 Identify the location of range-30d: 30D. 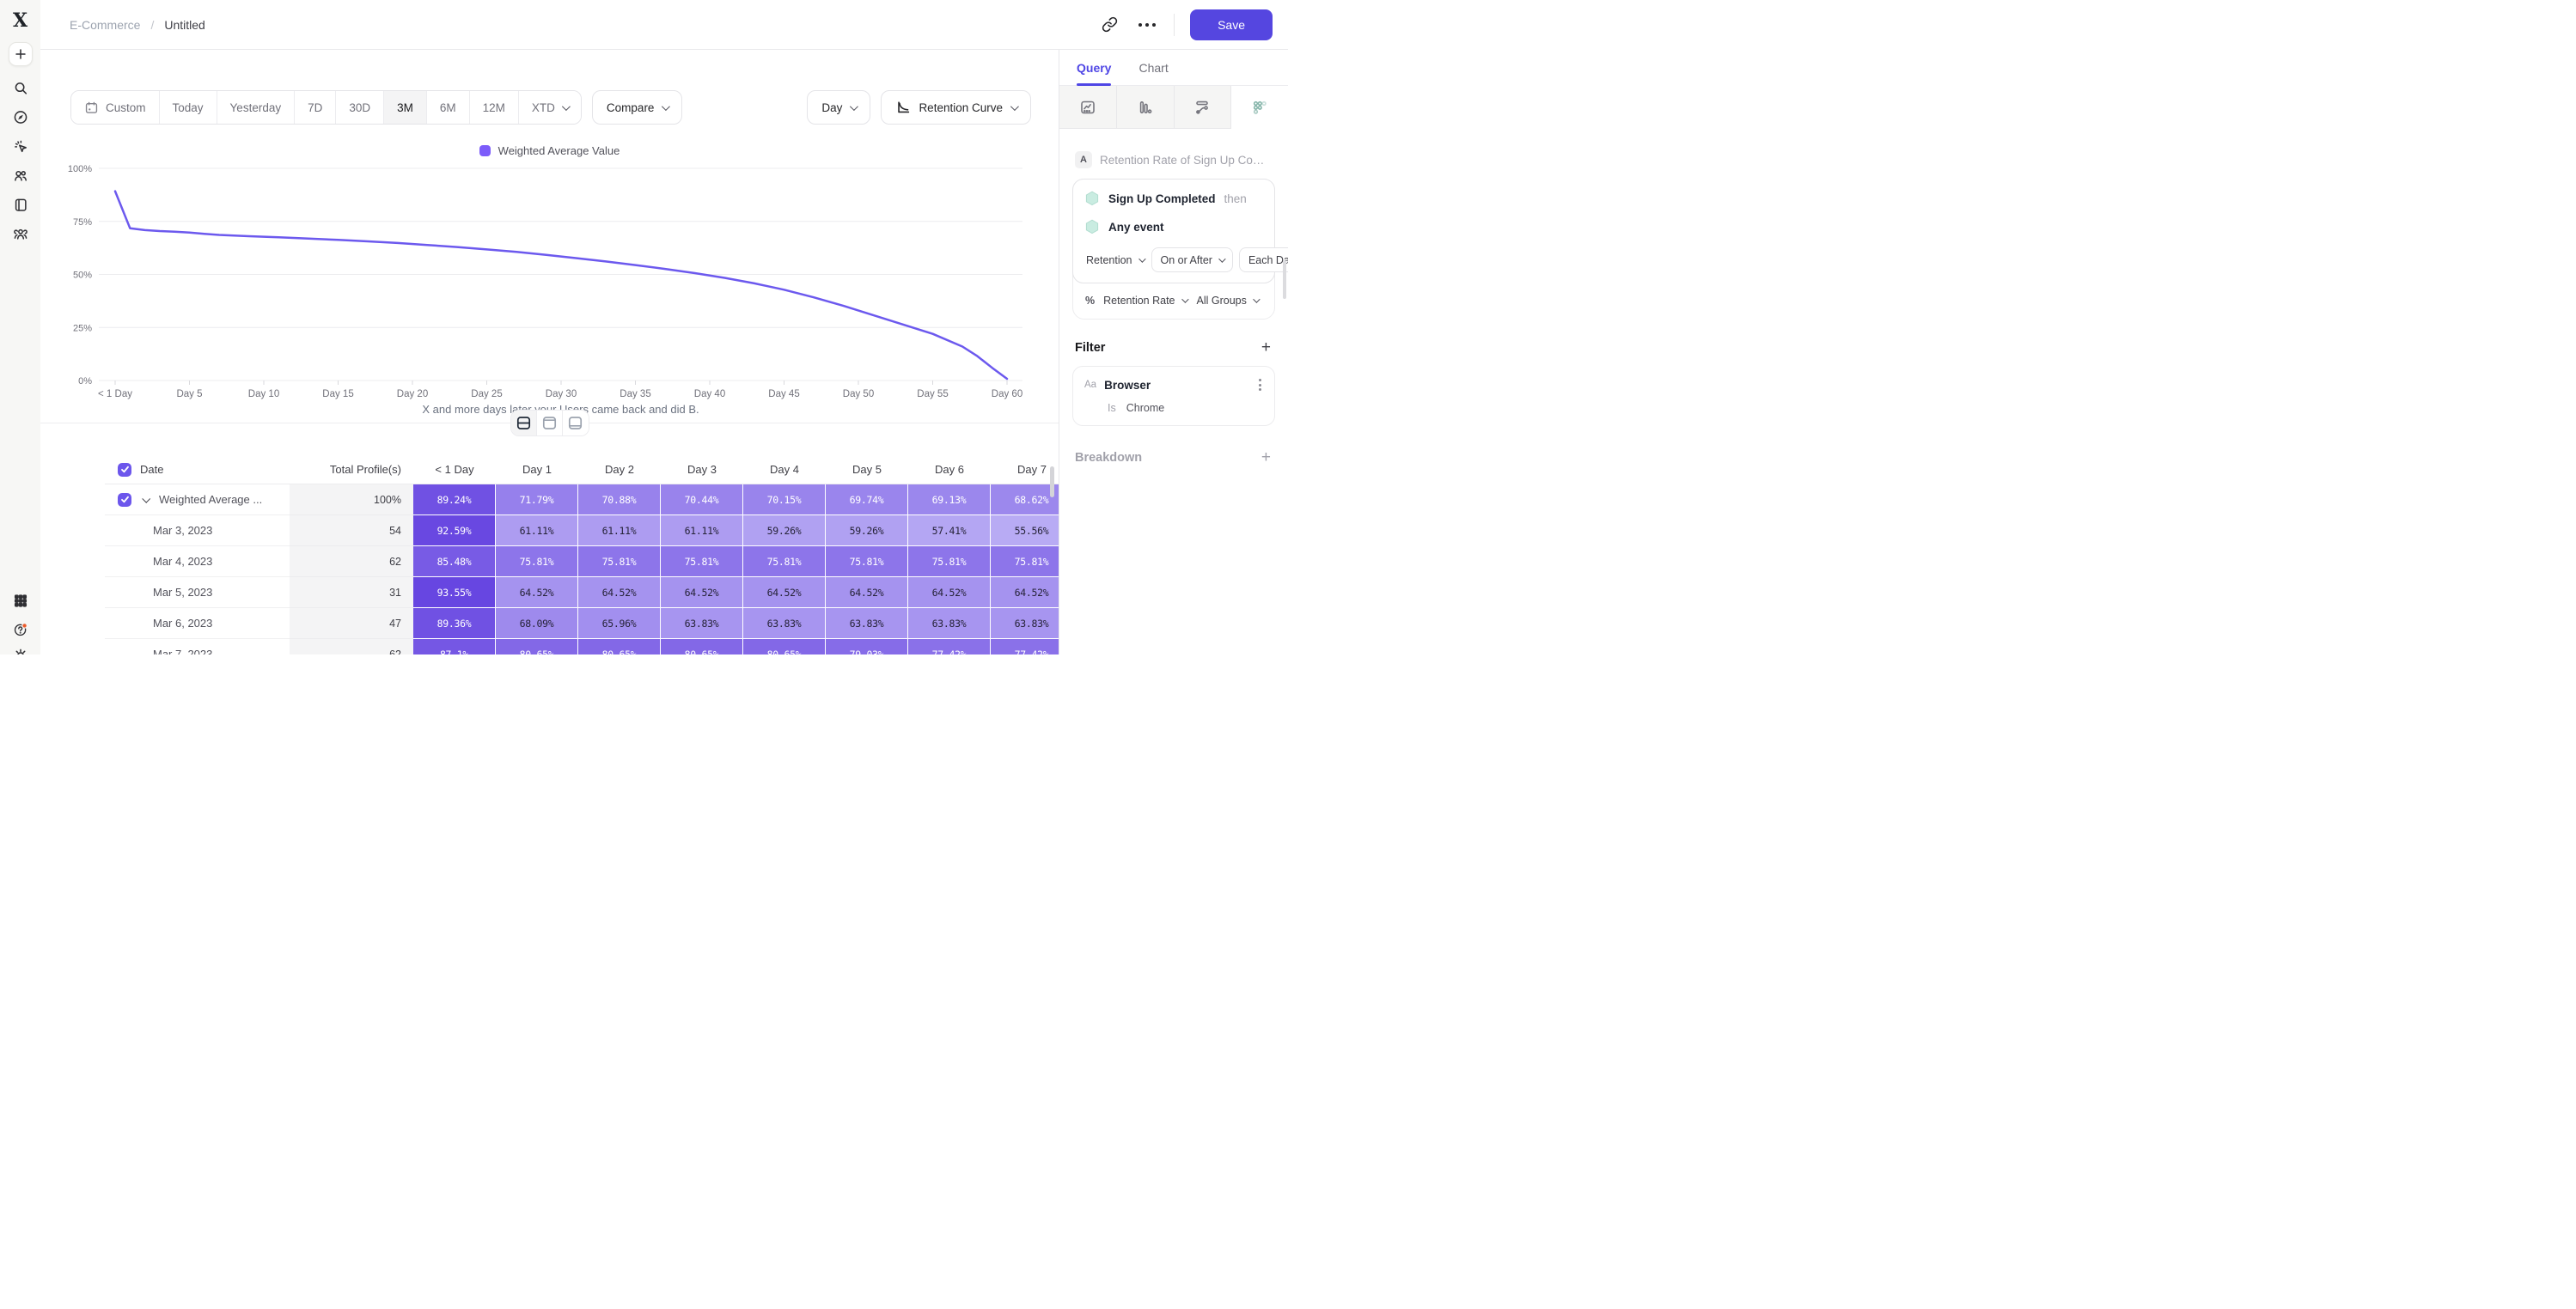
(360, 107).